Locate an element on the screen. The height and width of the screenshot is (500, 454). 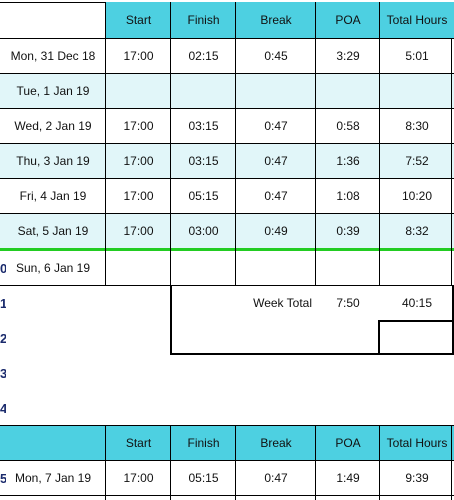
break-cell: 0:45 is located at coordinates (276, 55).